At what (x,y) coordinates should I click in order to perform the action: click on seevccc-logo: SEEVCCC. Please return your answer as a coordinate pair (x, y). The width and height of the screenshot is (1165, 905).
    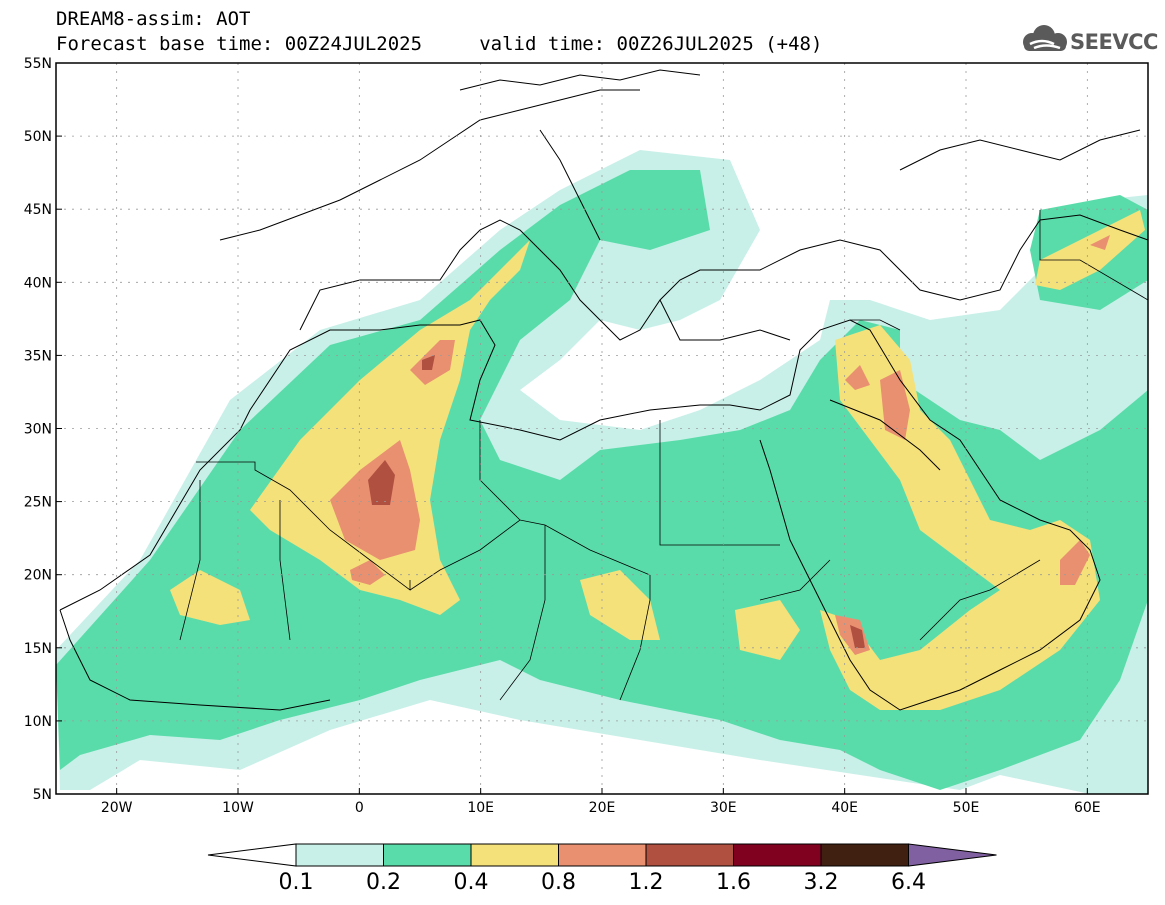
    Looking at the image, I should click on (1090, 39).